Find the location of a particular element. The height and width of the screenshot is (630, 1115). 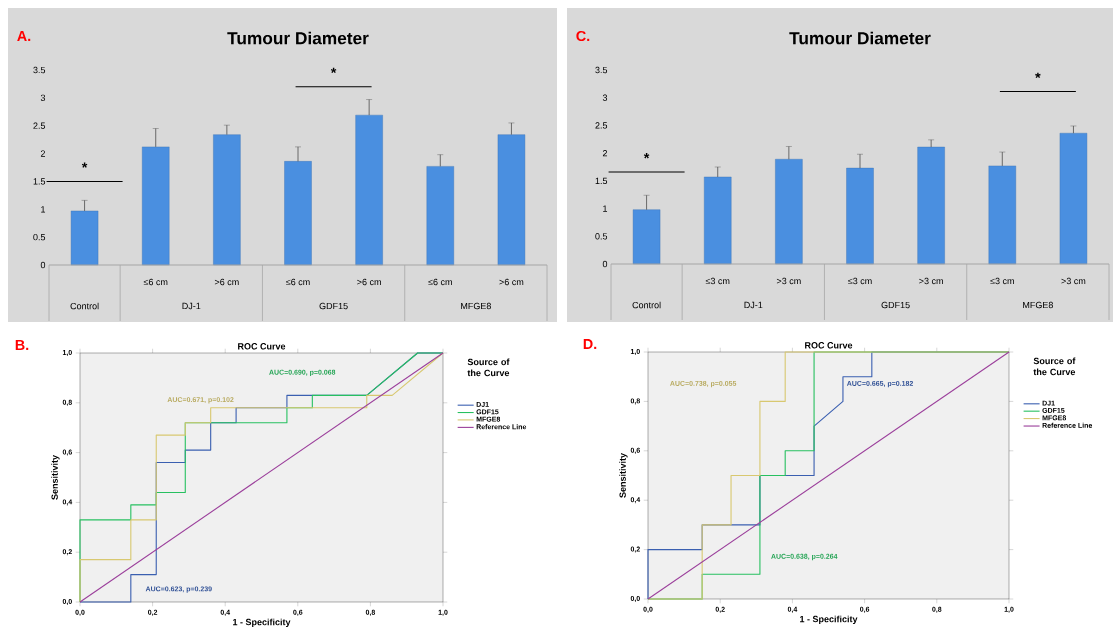

text: D. is located at coordinates (590, 344).